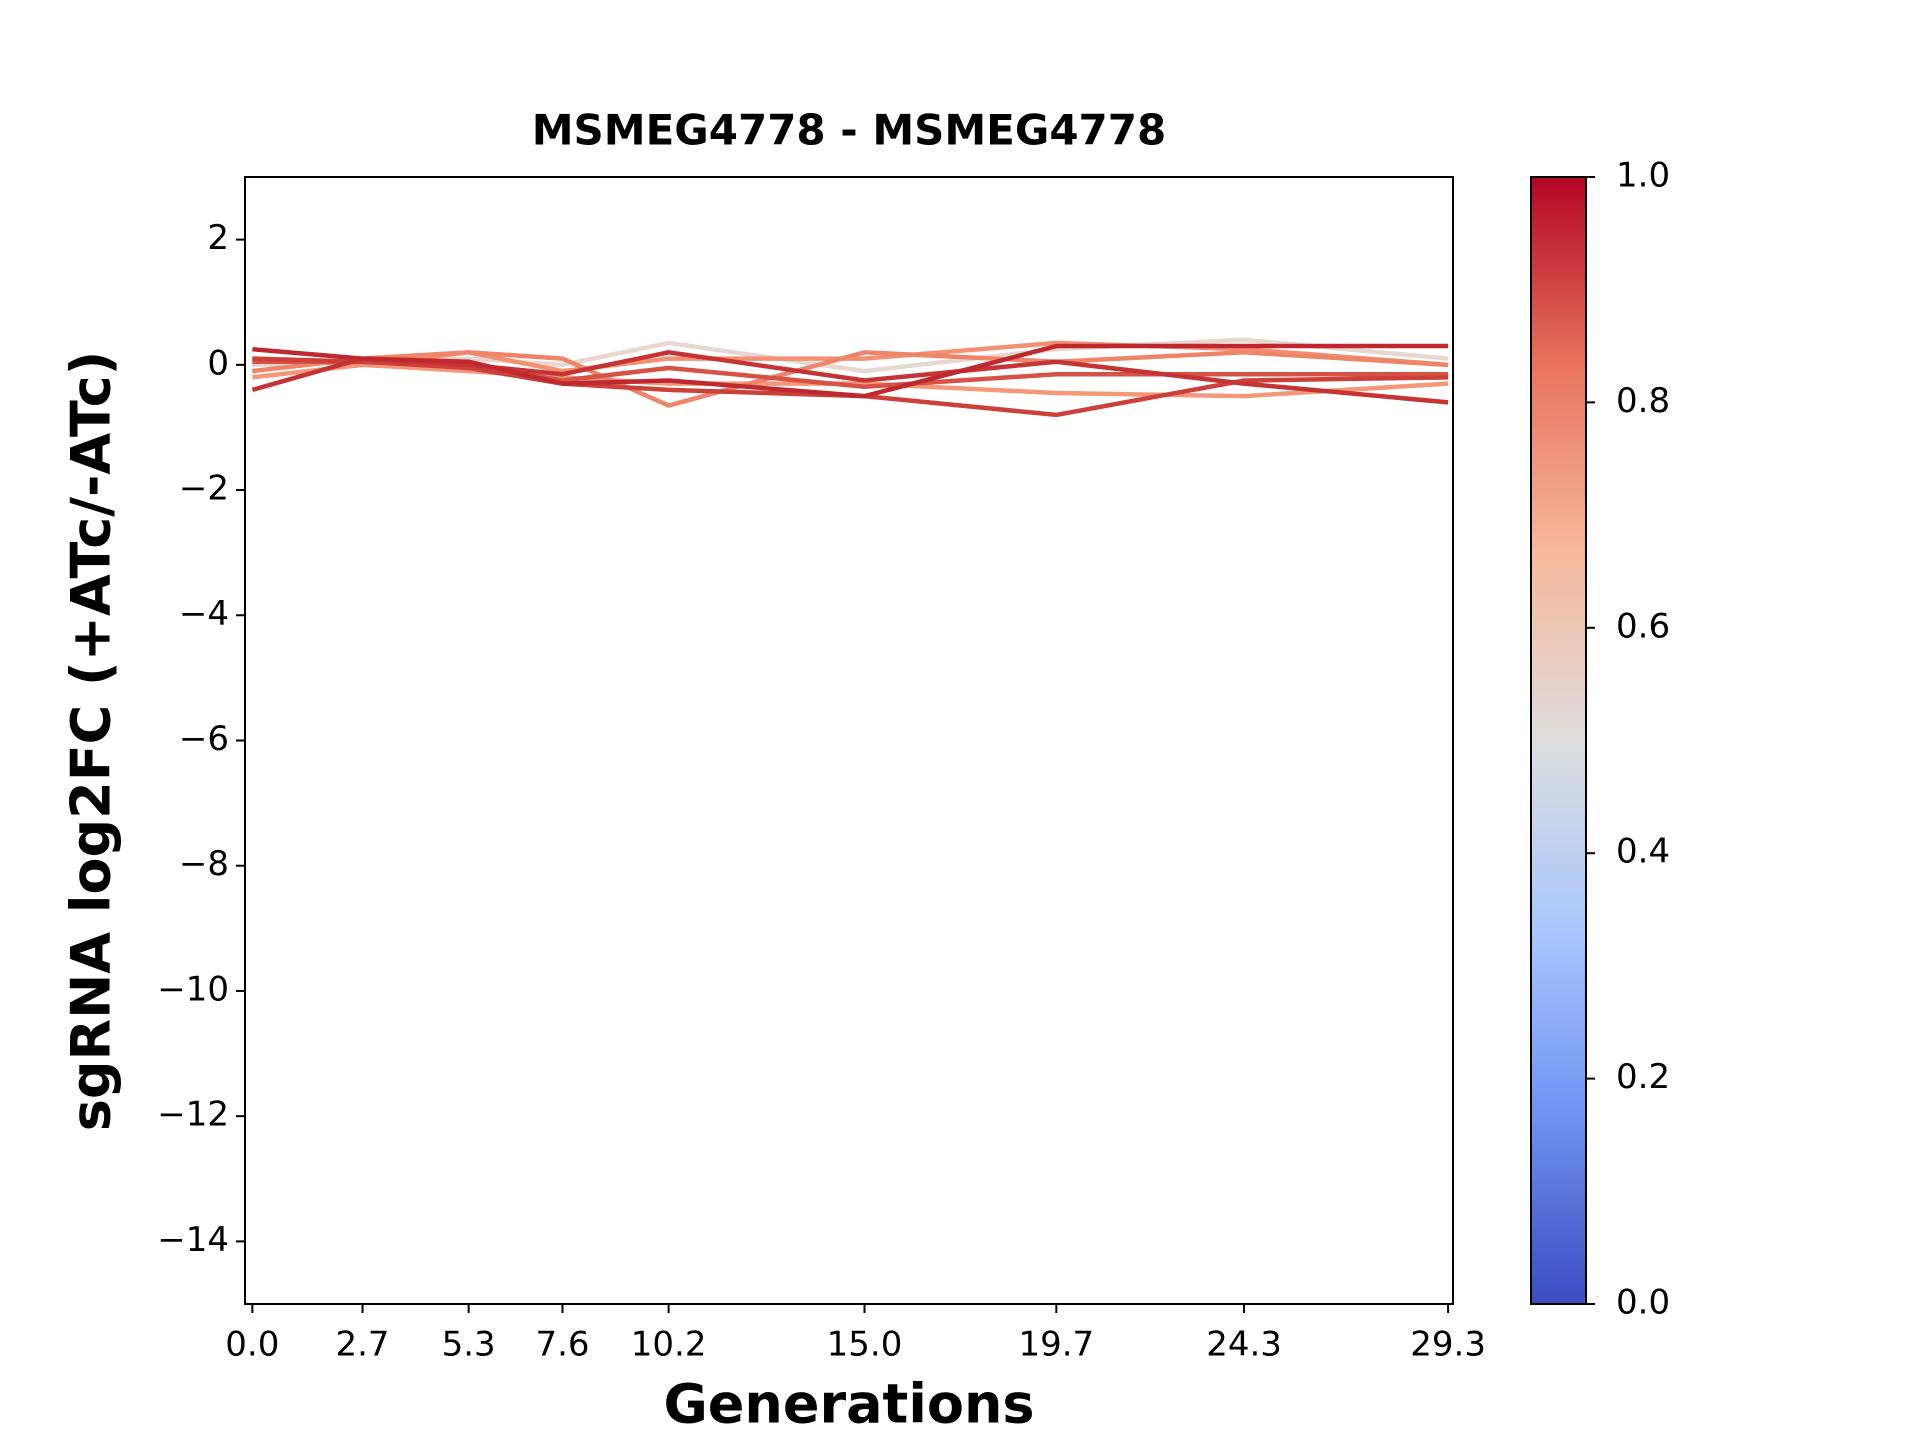  I want to click on x-tick-label: 10.2, so click(669, 1345).